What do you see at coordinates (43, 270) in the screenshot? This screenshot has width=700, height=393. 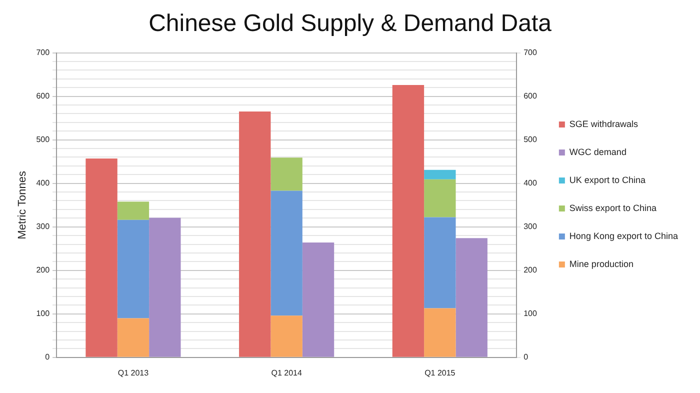 I see `y-tick-label: 200` at bounding box center [43, 270].